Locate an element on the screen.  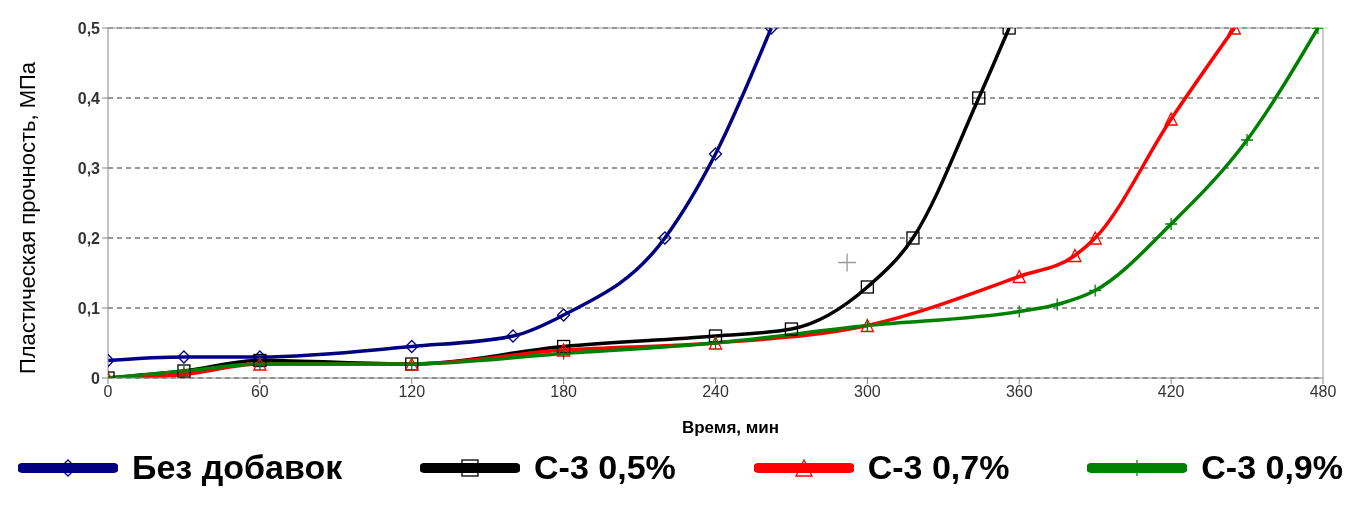
x-axis-title: Время, мин is located at coordinates (730, 428).